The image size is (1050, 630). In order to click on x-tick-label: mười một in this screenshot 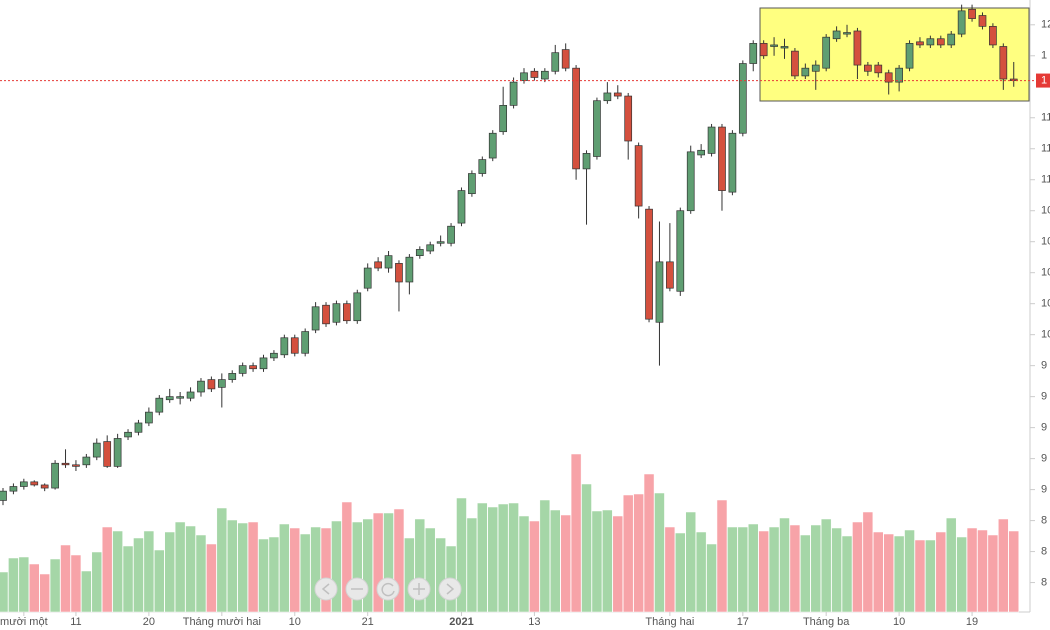, I will do `click(24, 622)`.